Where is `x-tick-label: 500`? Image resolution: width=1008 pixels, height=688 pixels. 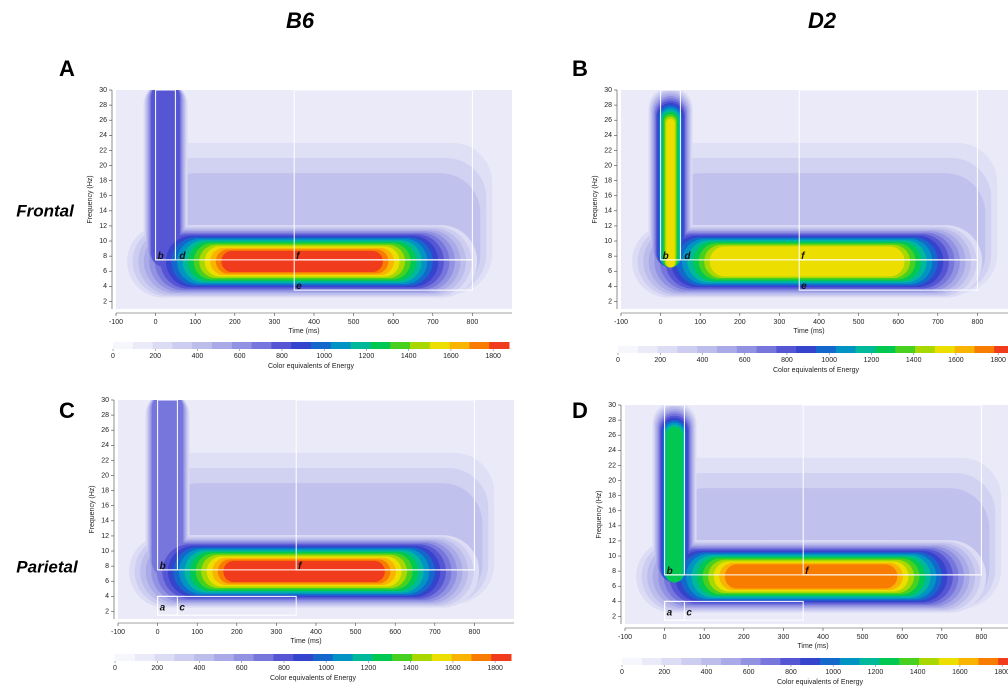
x-tick-label: 500 is located at coordinates (859, 322).